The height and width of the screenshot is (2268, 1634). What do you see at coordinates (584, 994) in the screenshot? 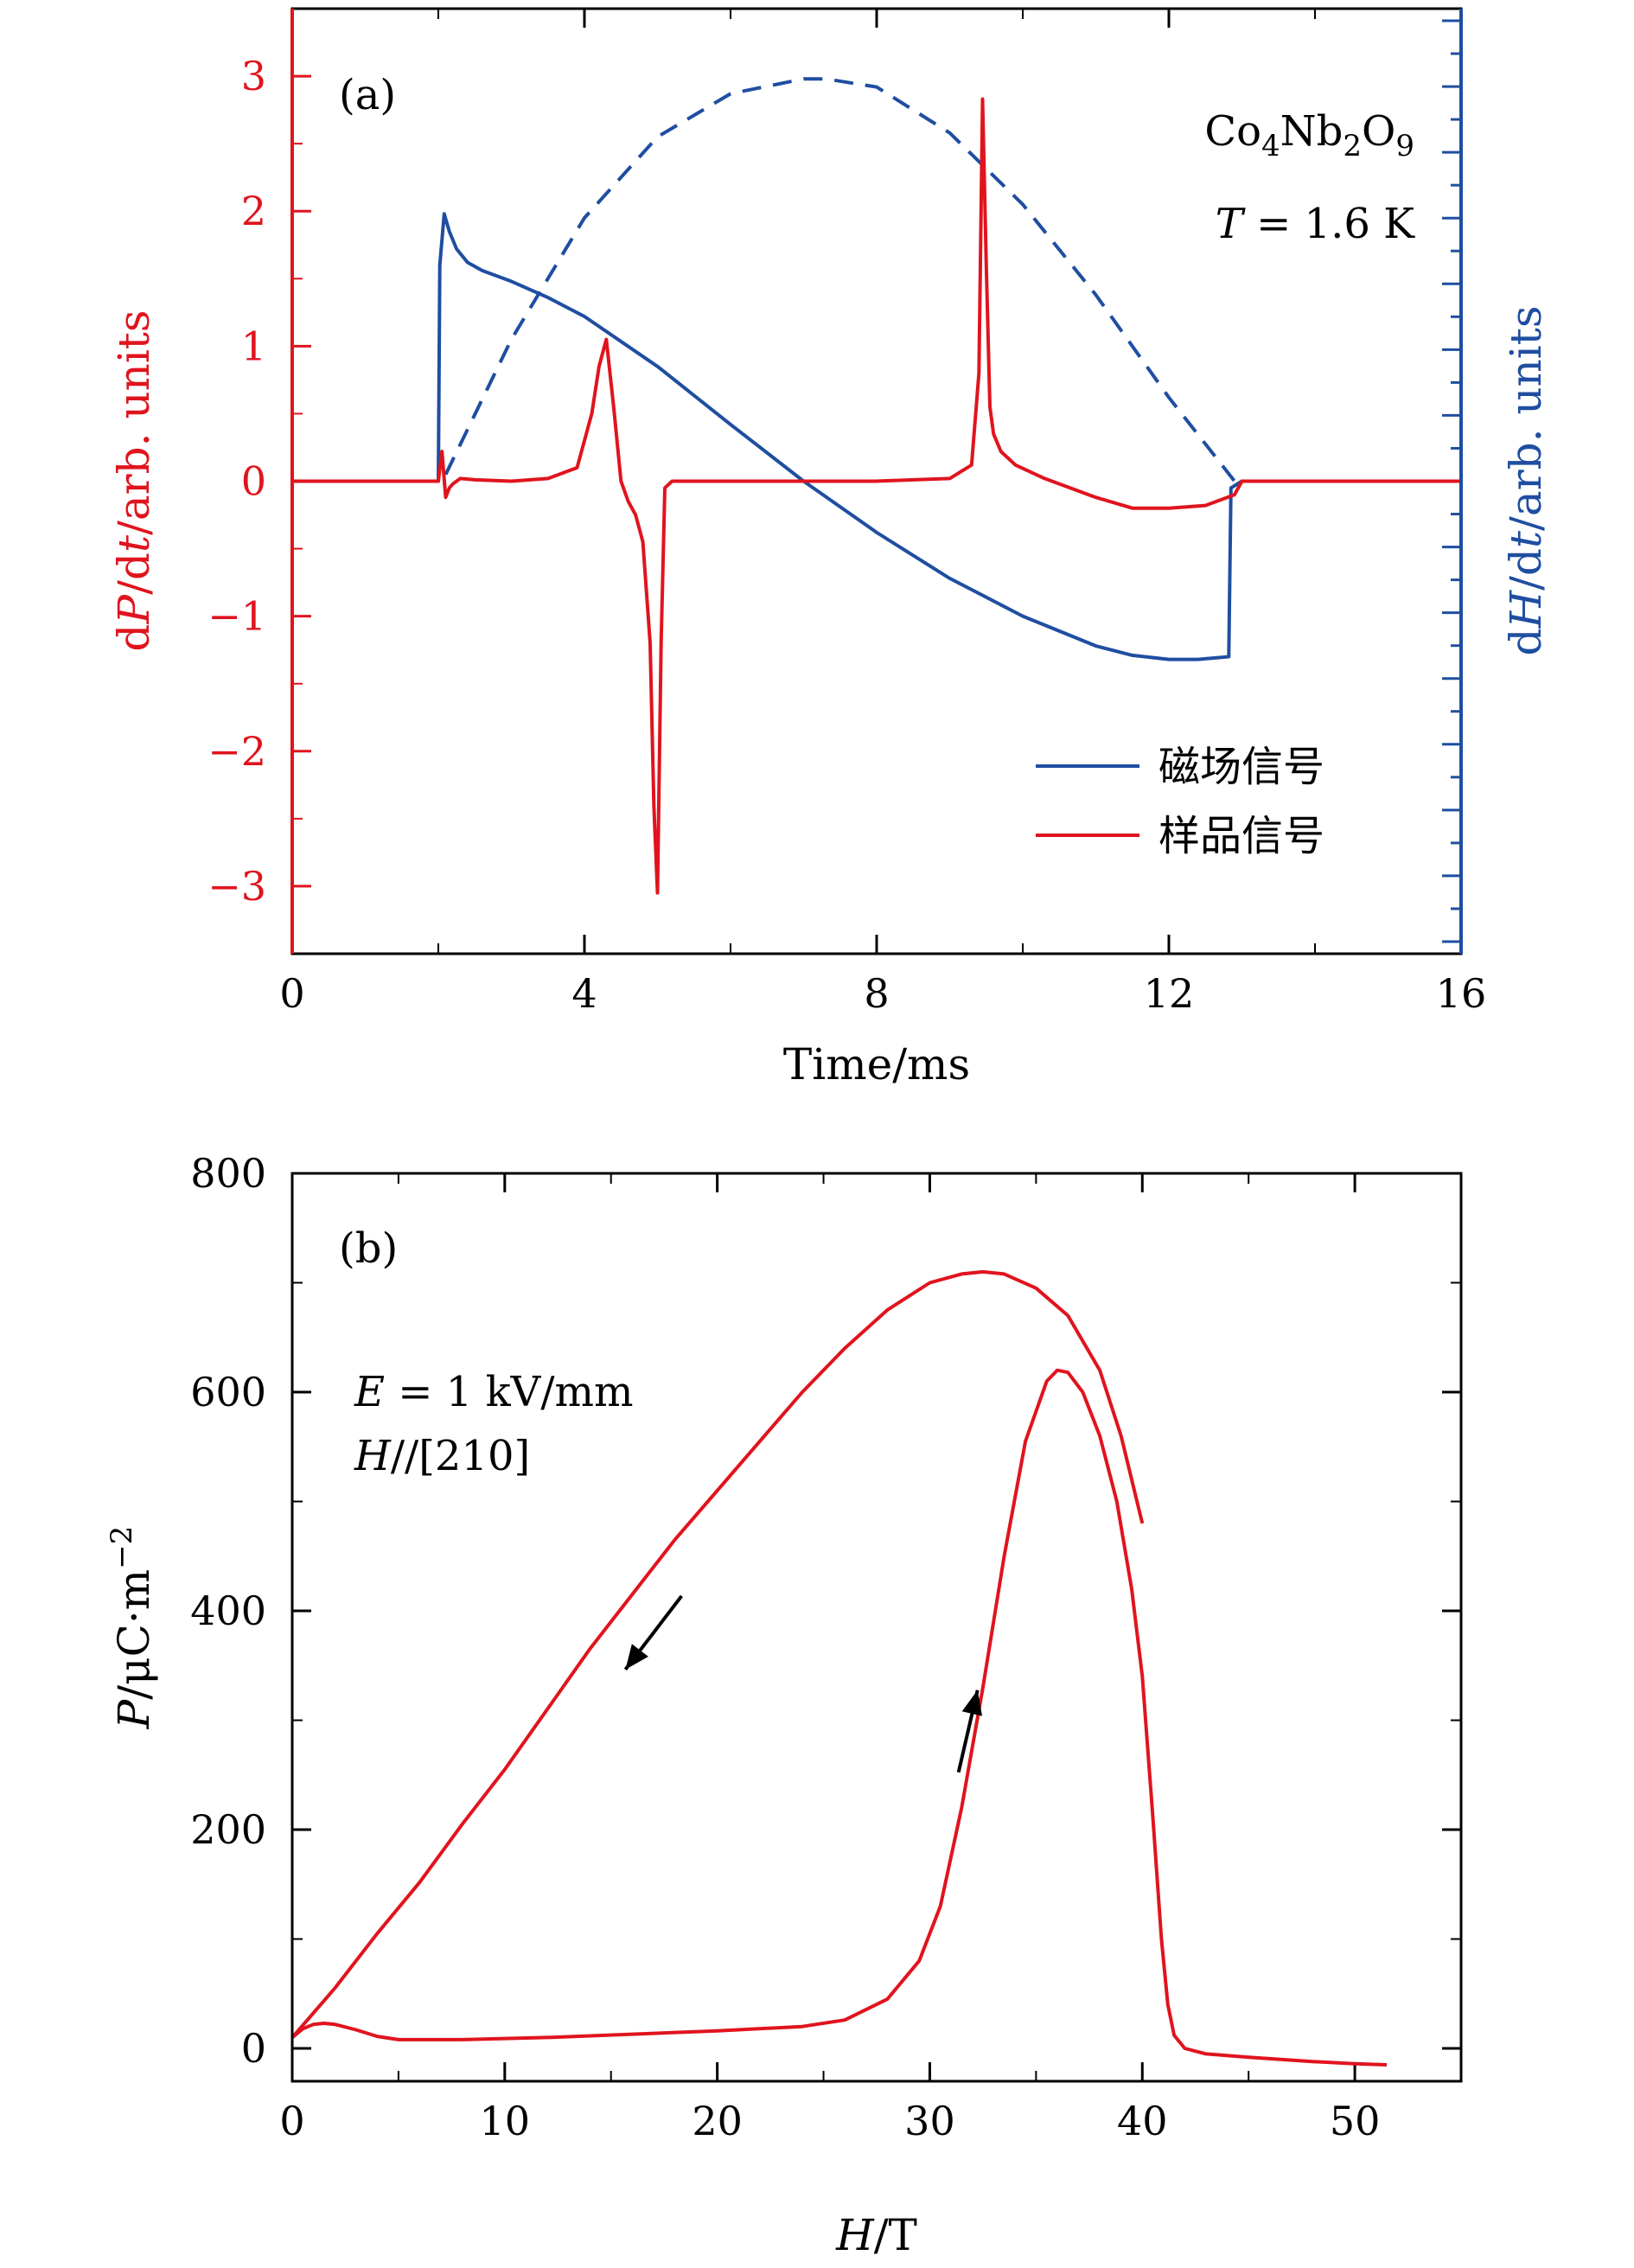
I see `a-x-tick-label: 4` at bounding box center [584, 994].